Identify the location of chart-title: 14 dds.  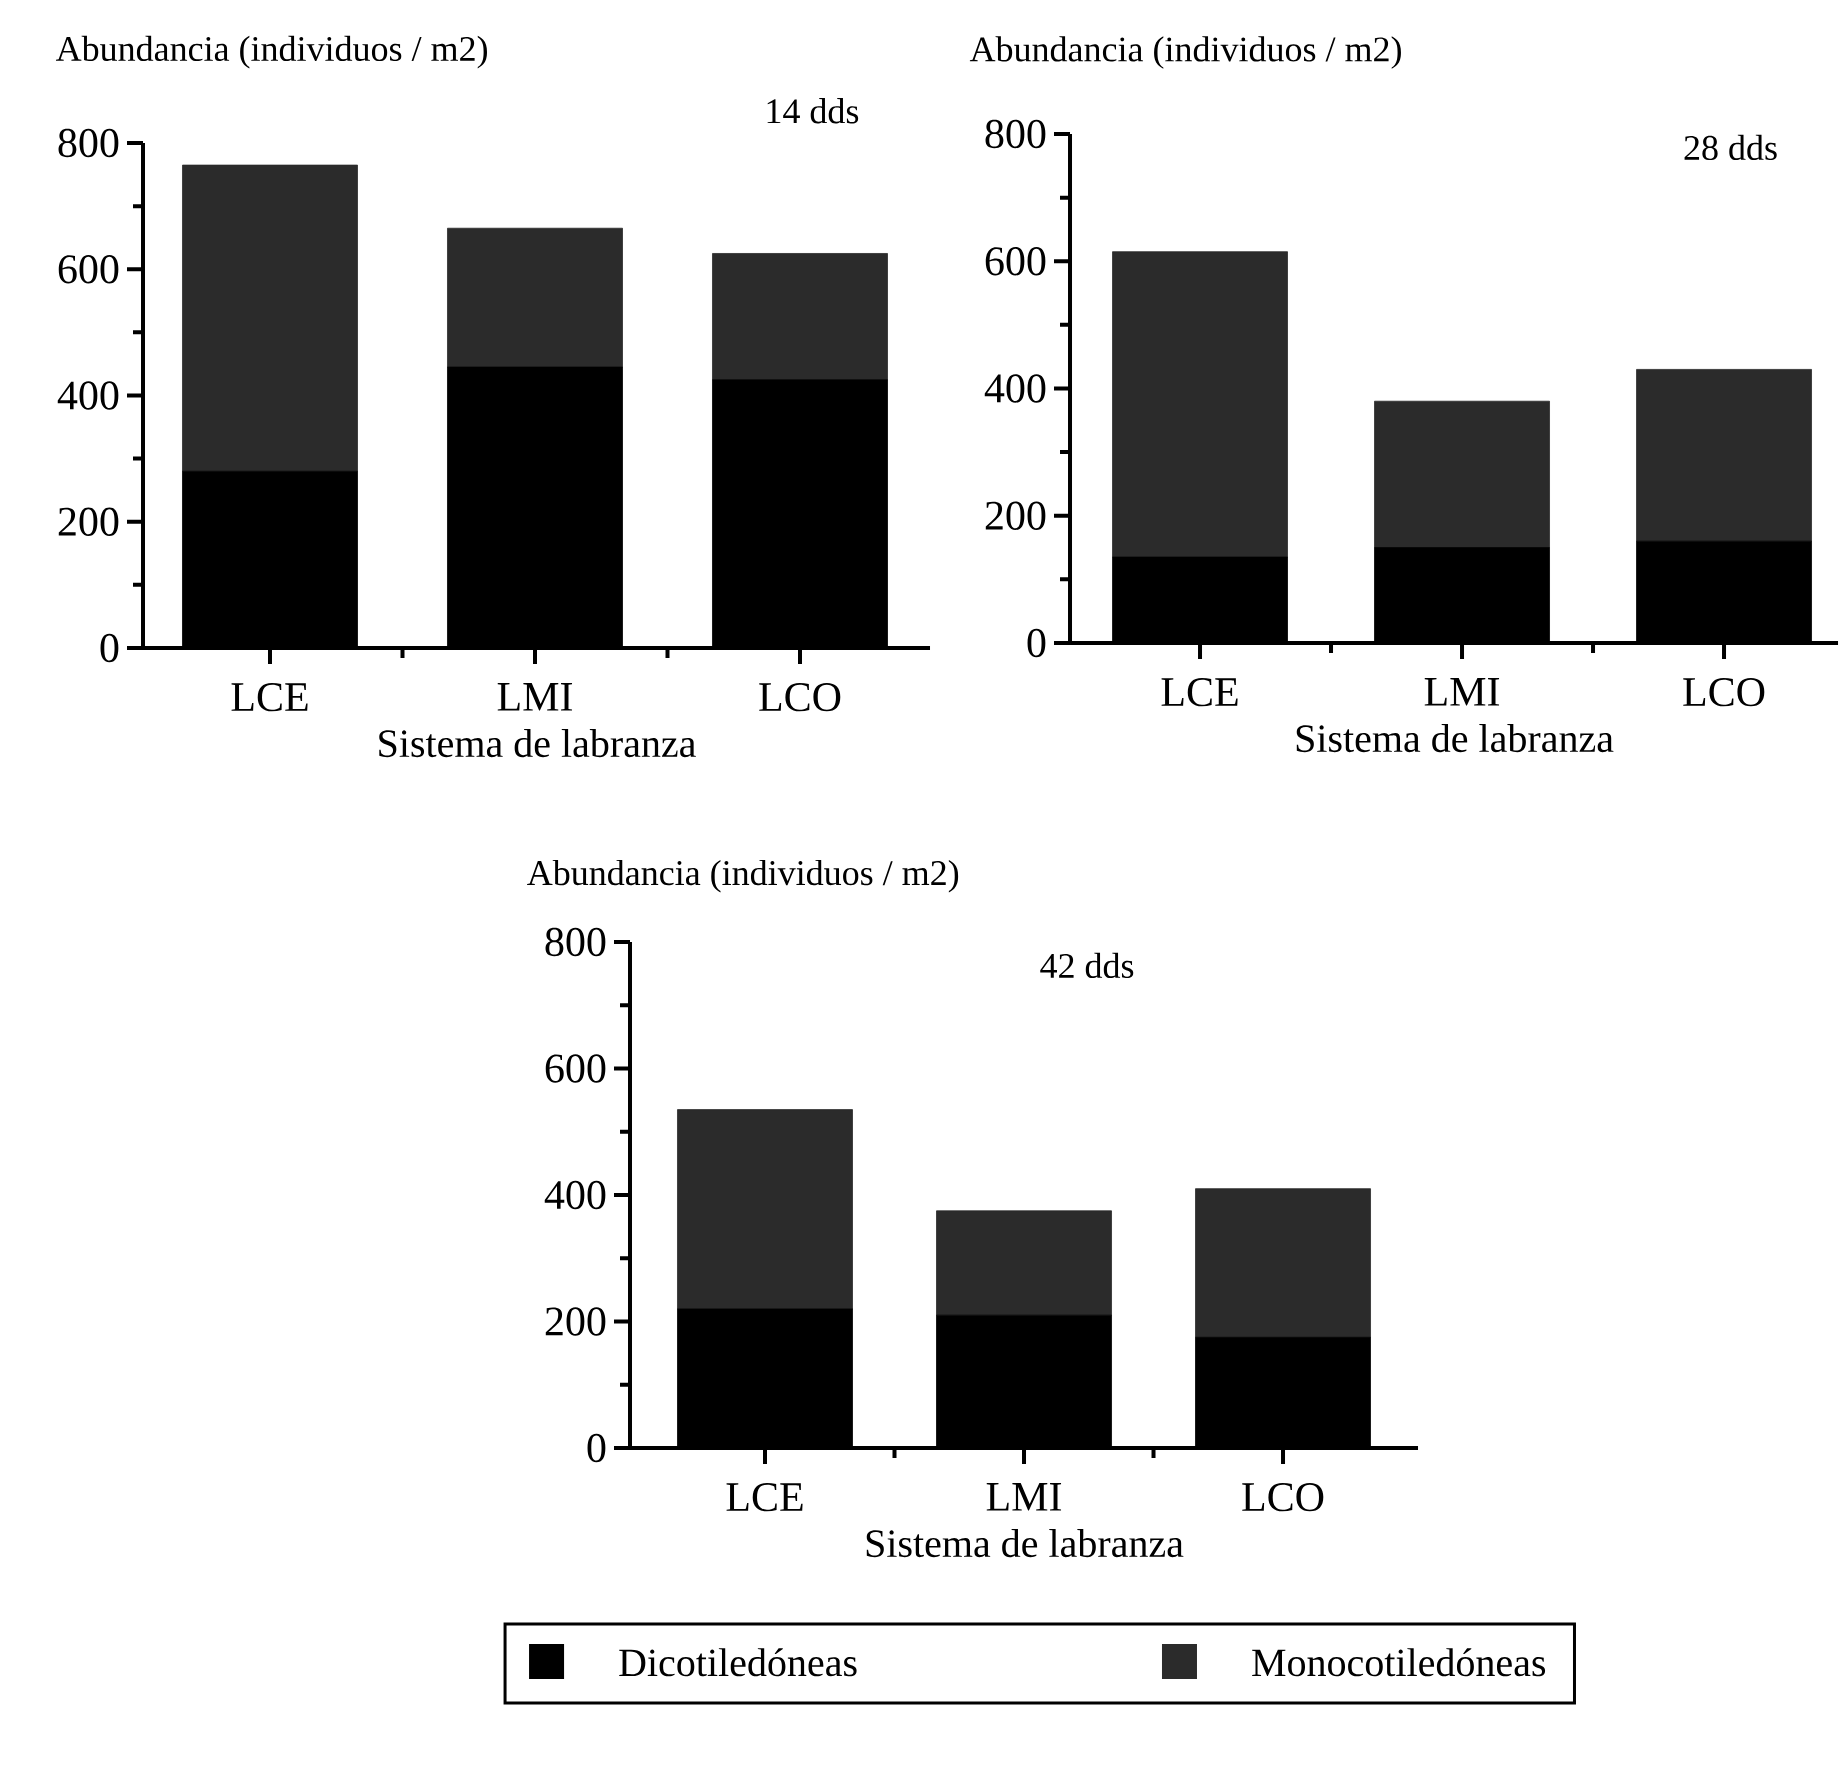
(813, 111).